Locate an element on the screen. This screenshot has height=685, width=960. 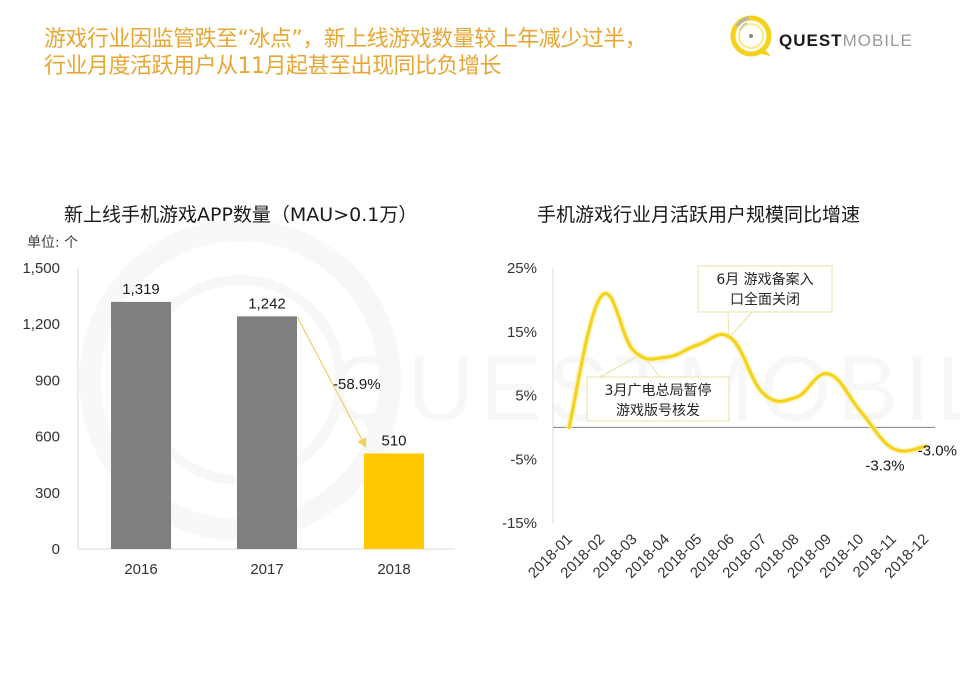
bar-y-tick-label: 900 is located at coordinates (47, 380).